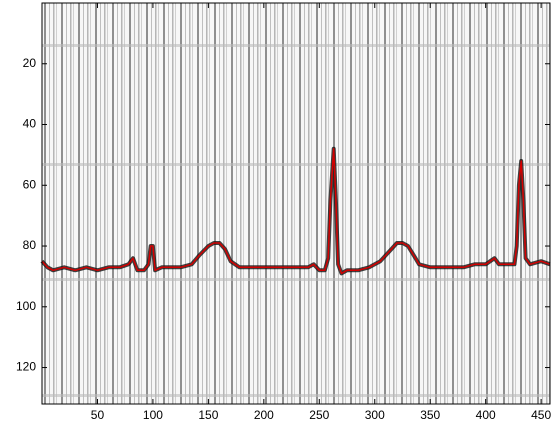 The height and width of the screenshot is (430, 553). Describe the element at coordinates (30, 184) in the screenshot. I see `y-tick-label: 60` at that location.